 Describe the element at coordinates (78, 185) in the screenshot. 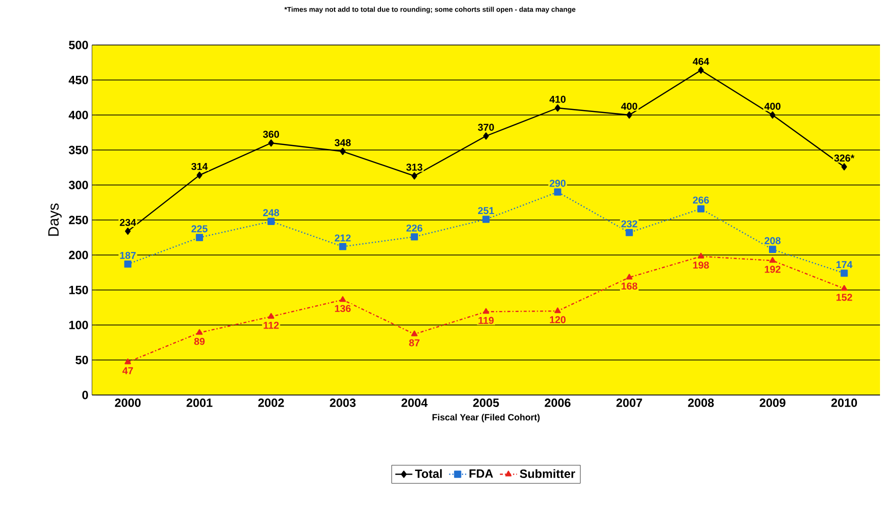

I see `y-tick-label: 300` at that location.